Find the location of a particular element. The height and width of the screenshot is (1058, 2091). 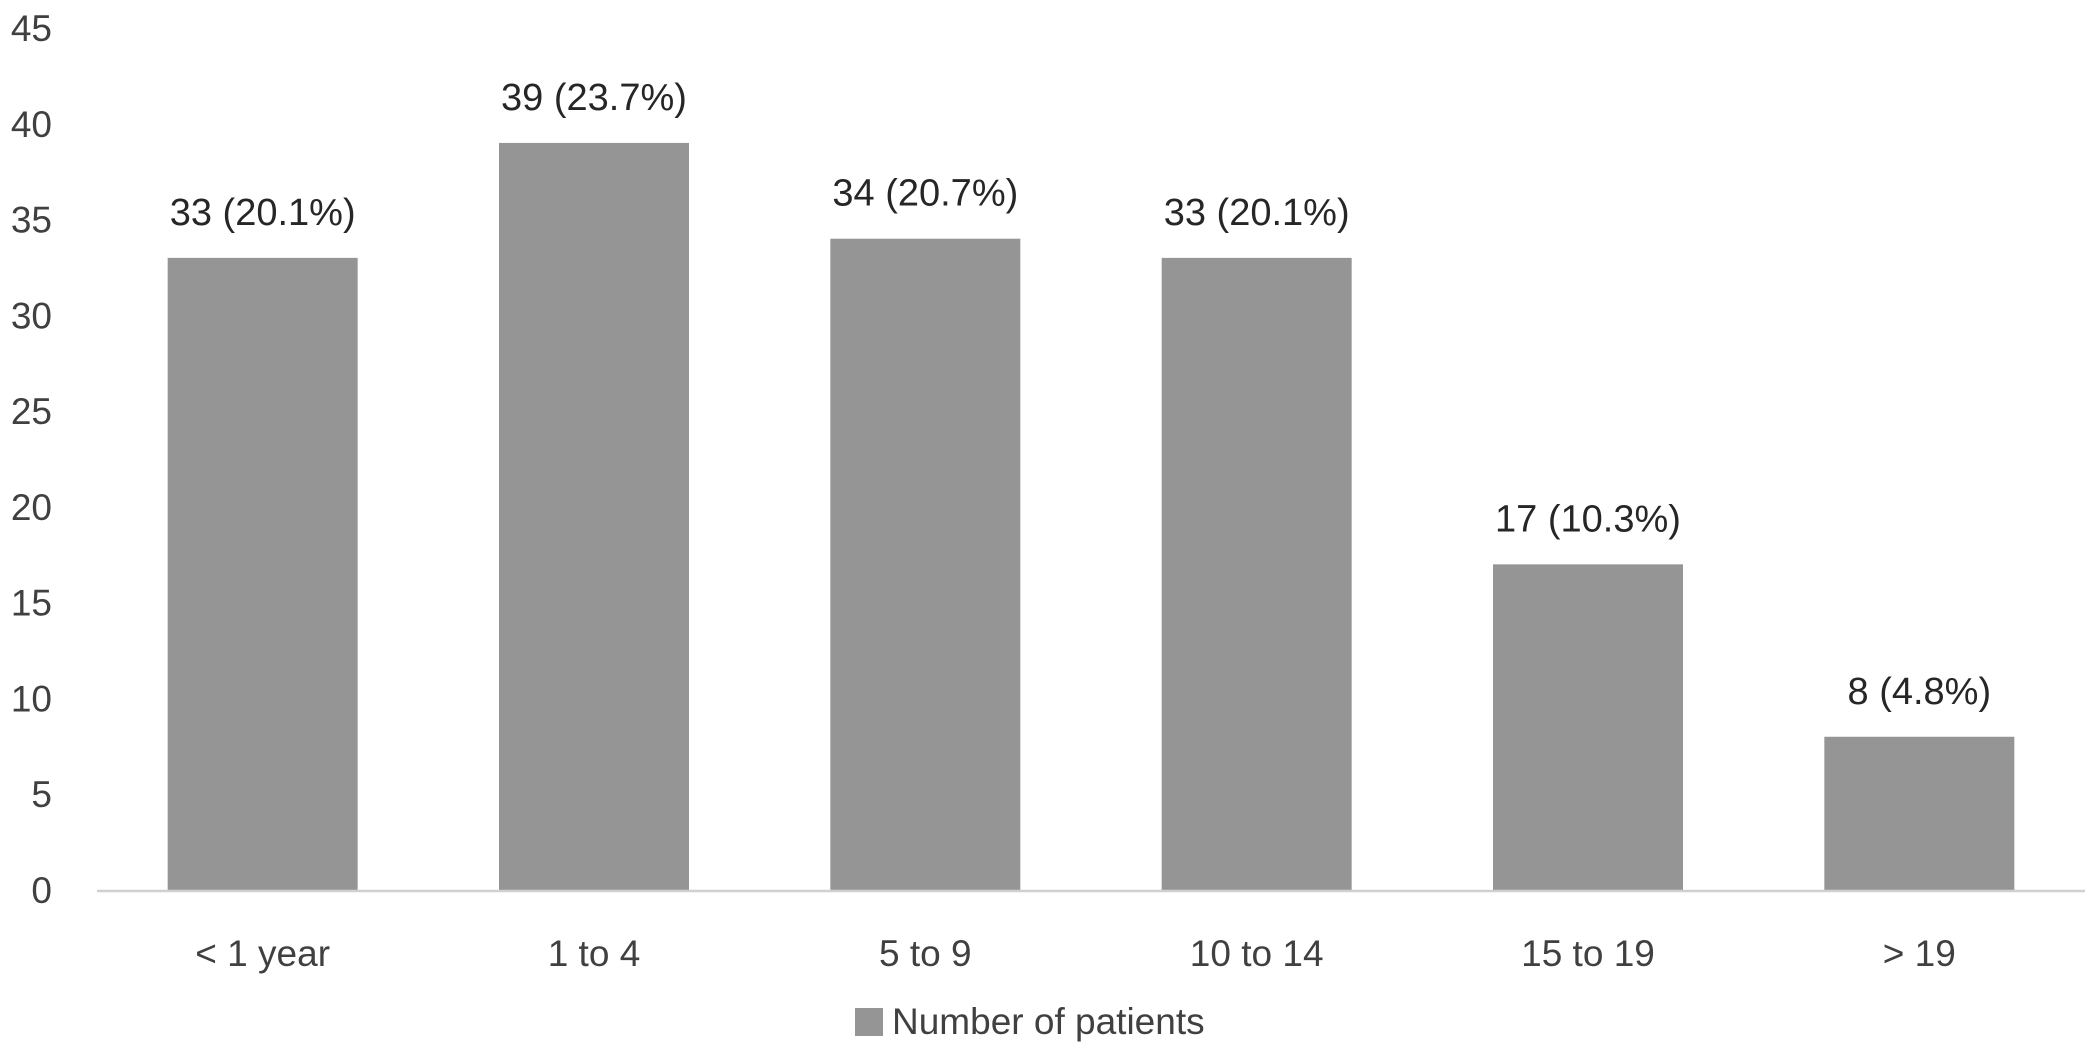

y-tick-label: 25 is located at coordinates (31, 411).